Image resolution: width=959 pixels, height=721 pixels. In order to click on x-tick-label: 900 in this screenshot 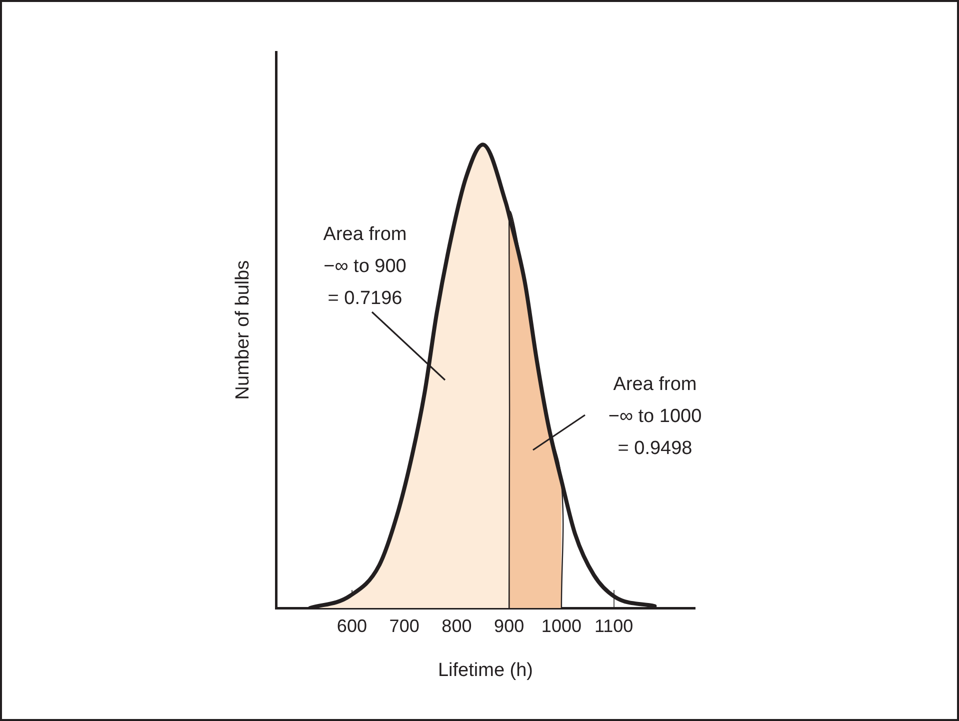, I will do `click(509, 626)`.